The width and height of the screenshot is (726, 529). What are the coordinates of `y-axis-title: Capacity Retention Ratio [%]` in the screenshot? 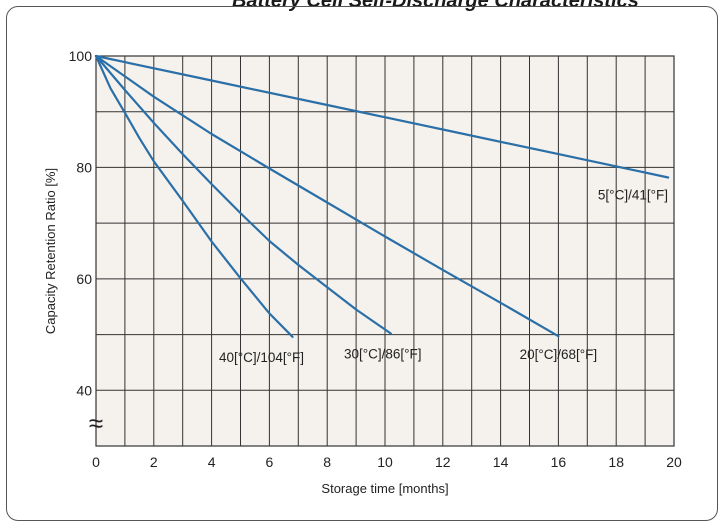 It's located at (50, 251).